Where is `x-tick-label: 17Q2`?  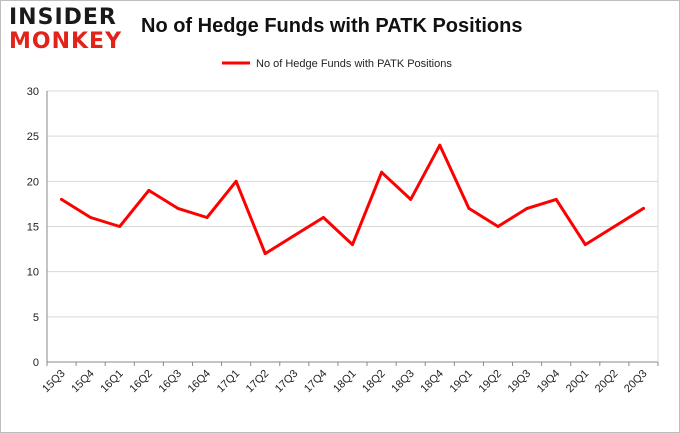 x-tick-label: 17Q2 is located at coordinates (258, 382).